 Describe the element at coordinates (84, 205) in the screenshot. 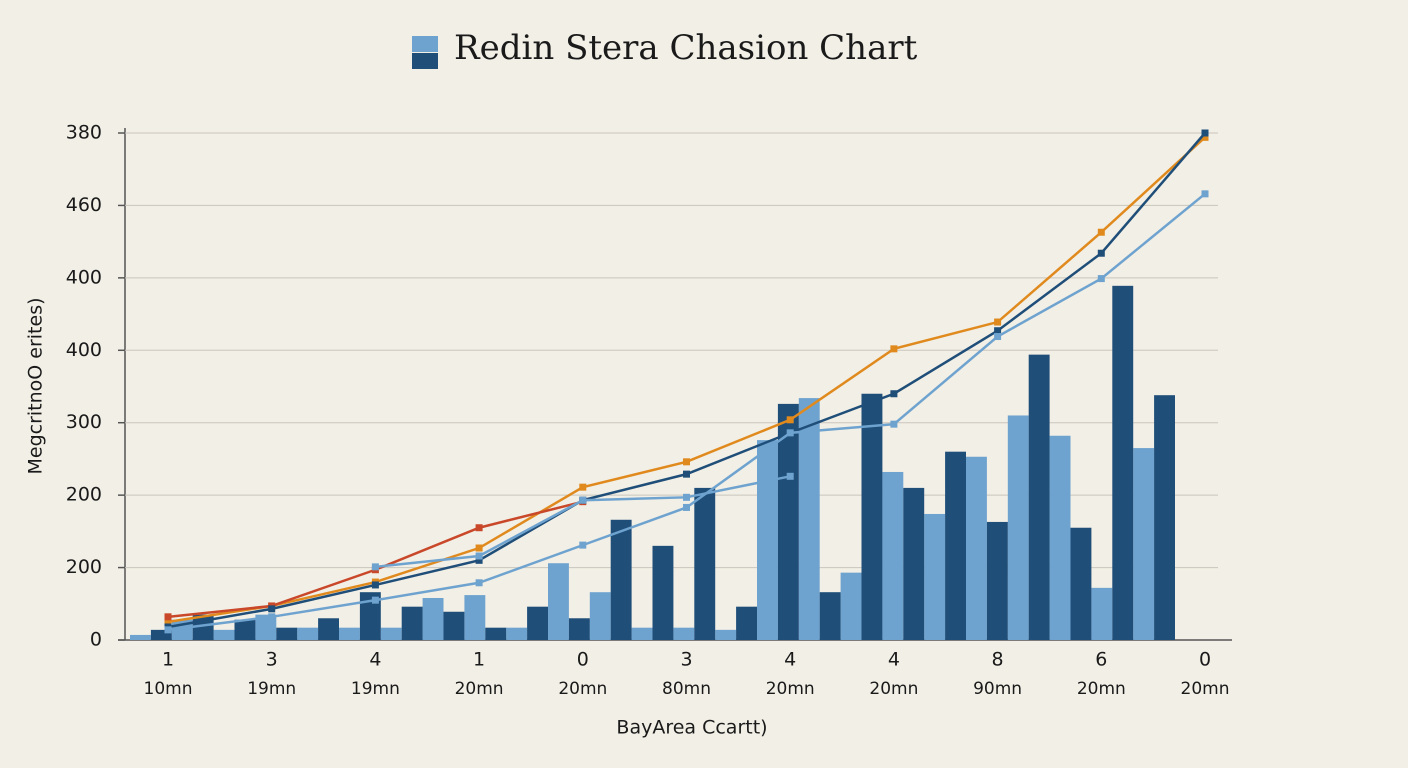

I see `y-tick-label: 460` at that location.